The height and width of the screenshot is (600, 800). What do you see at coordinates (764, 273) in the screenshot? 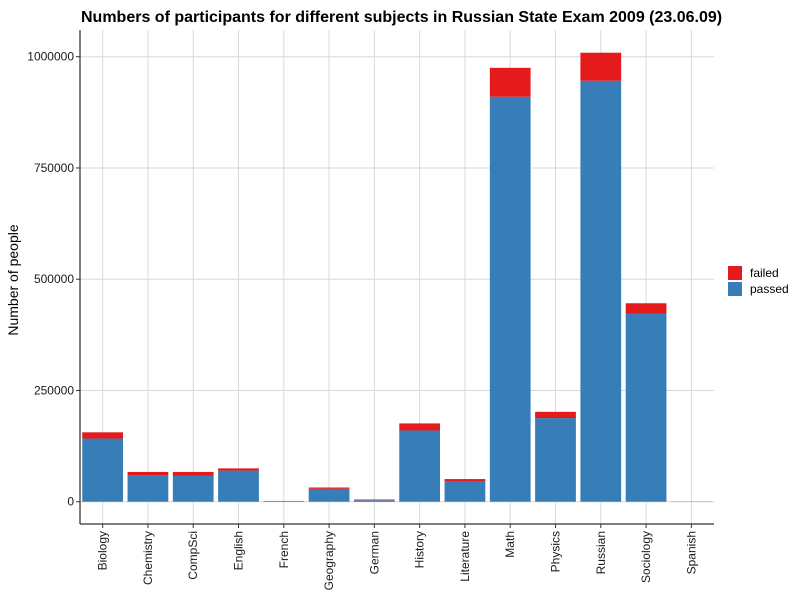
I see `legend-label-failed: failed` at bounding box center [764, 273].